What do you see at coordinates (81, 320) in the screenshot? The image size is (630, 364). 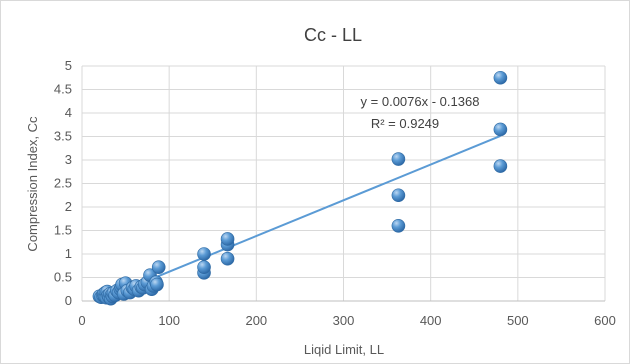 I see `x-tick-label: 0` at bounding box center [81, 320].